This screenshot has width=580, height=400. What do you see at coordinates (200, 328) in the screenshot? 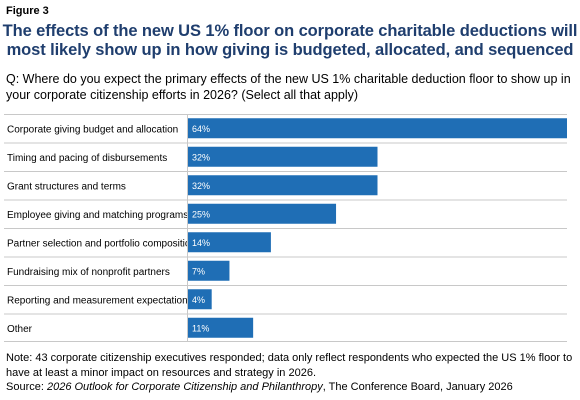
I see `data-label: 11%` at bounding box center [200, 328].